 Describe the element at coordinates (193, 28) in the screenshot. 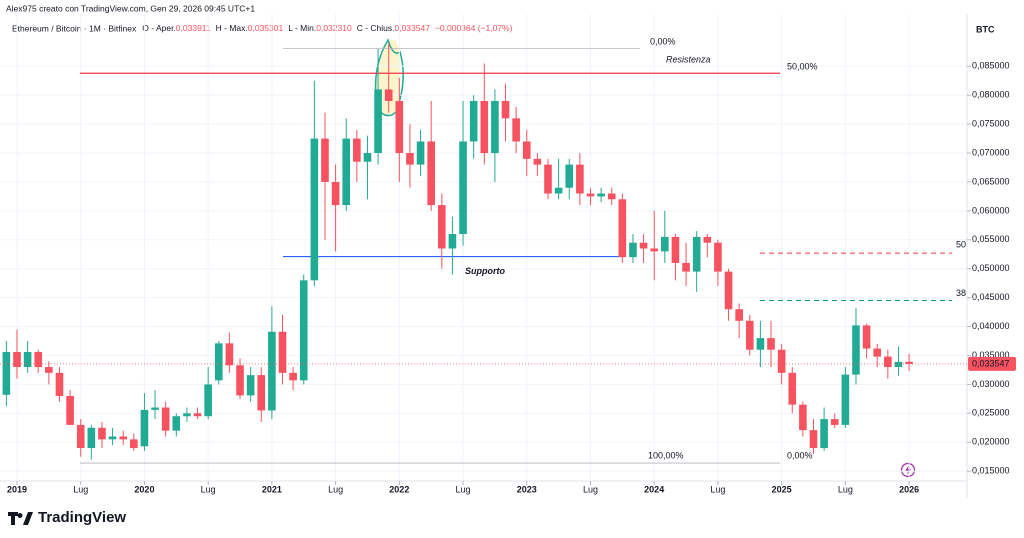

I see `ohlc-value: 0,033911` at that location.